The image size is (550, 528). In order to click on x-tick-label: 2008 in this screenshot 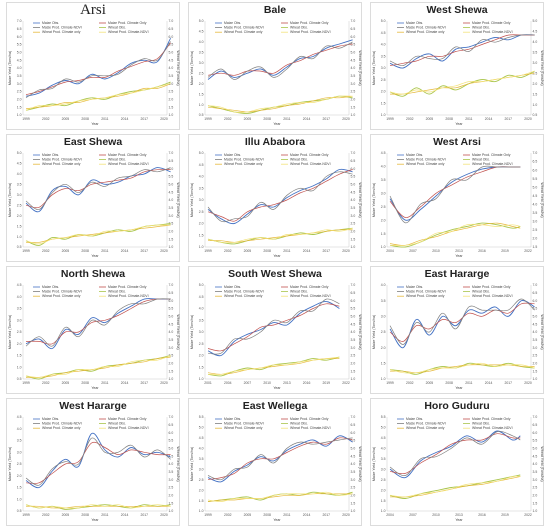, I will do `click(85, 515)`.